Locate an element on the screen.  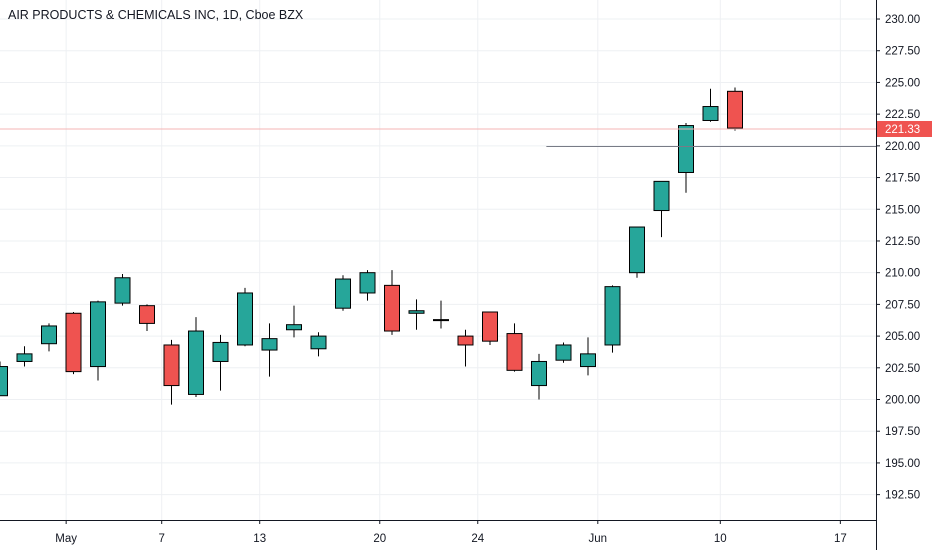
y-tick-label: 227.50 is located at coordinates (902, 52).